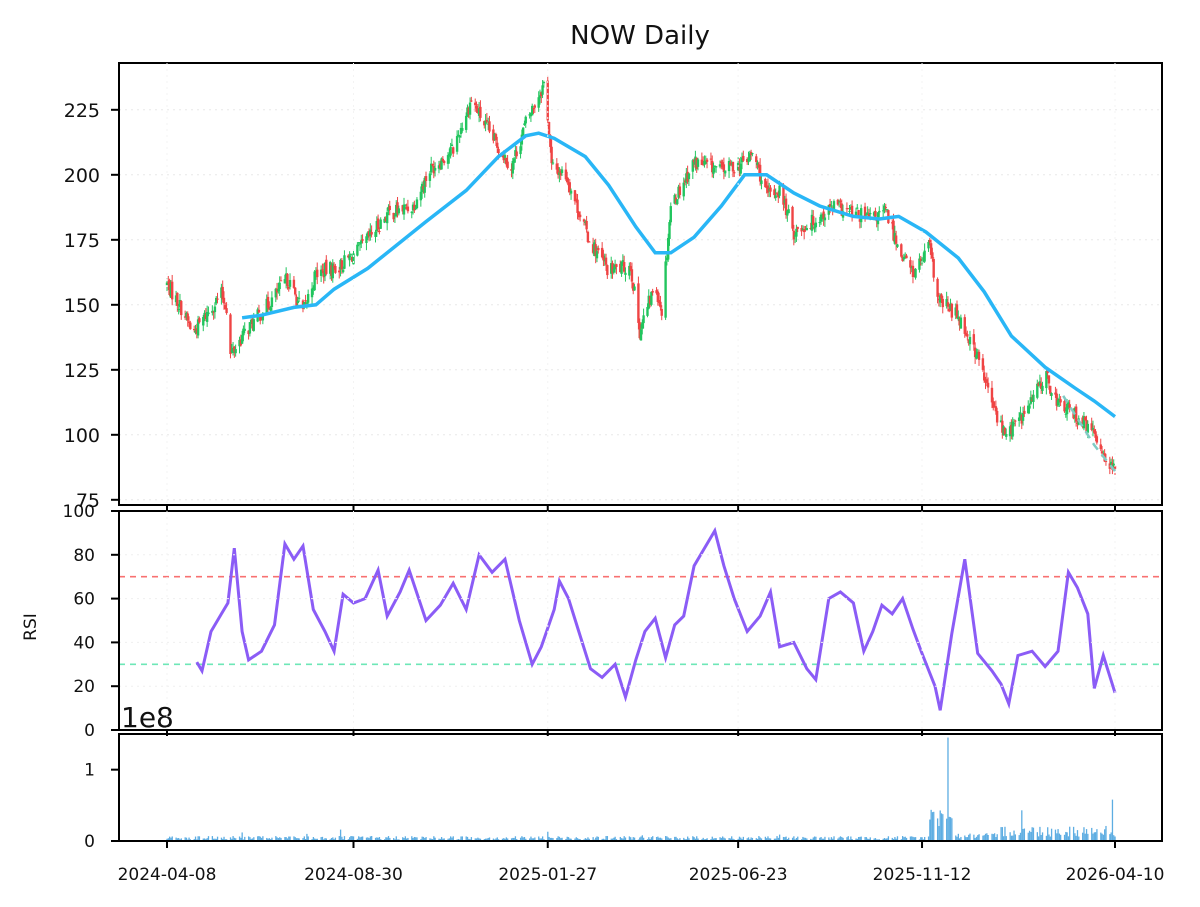 Image resolution: width=1200 pixels, height=907 pixels. Describe the element at coordinates (31, 627) in the screenshot. I see `rsi-axis-label: RSI` at that location.